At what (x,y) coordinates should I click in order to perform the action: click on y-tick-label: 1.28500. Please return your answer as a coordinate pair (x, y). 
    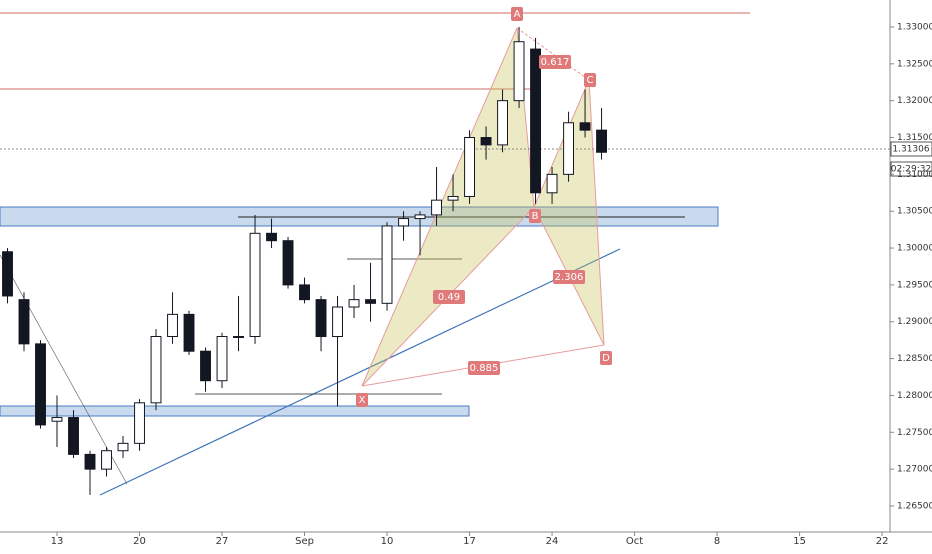
    Looking at the image, I should click on (914, 359).